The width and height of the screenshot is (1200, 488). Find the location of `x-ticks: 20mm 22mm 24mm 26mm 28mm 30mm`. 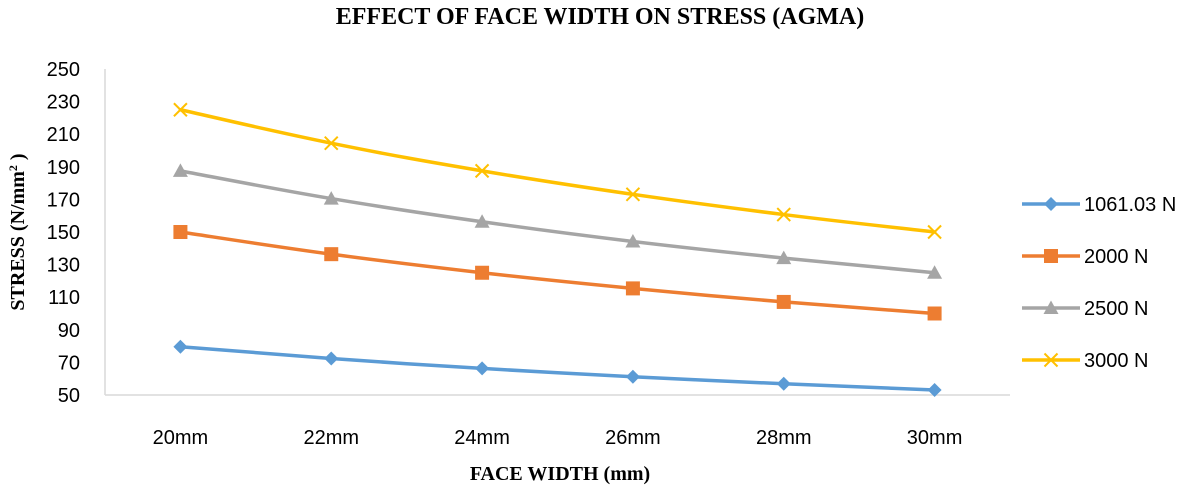

x-ticks: 20mm 22mm 24mm 26mm 28mm 30mm is located at coordinates (558, 438).